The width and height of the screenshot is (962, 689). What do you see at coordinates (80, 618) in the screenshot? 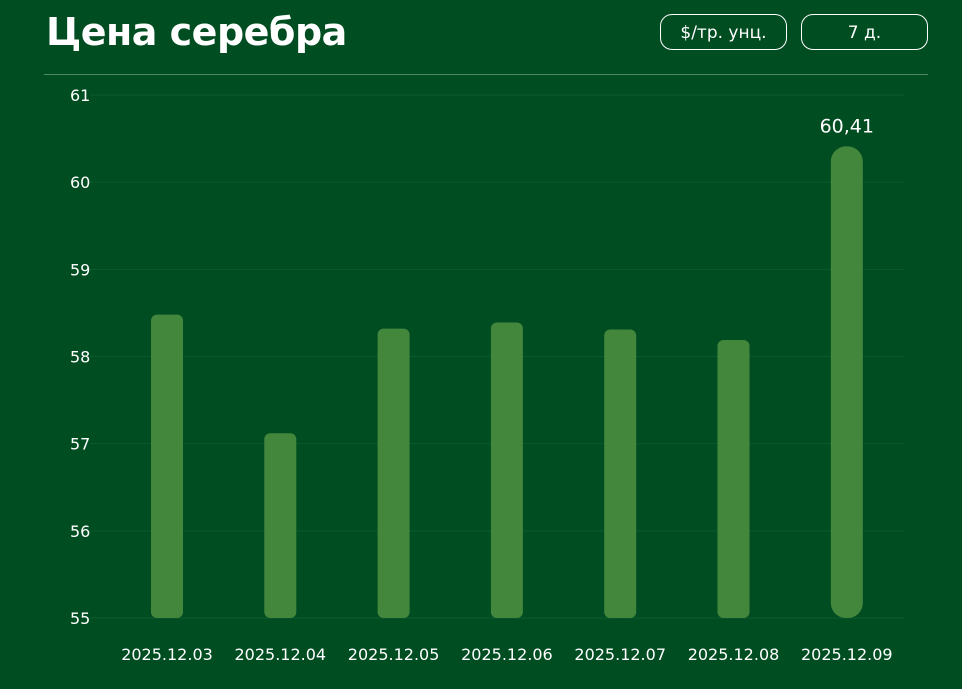
I see `y-tick-label: 55` at bounding box center [80, 618].